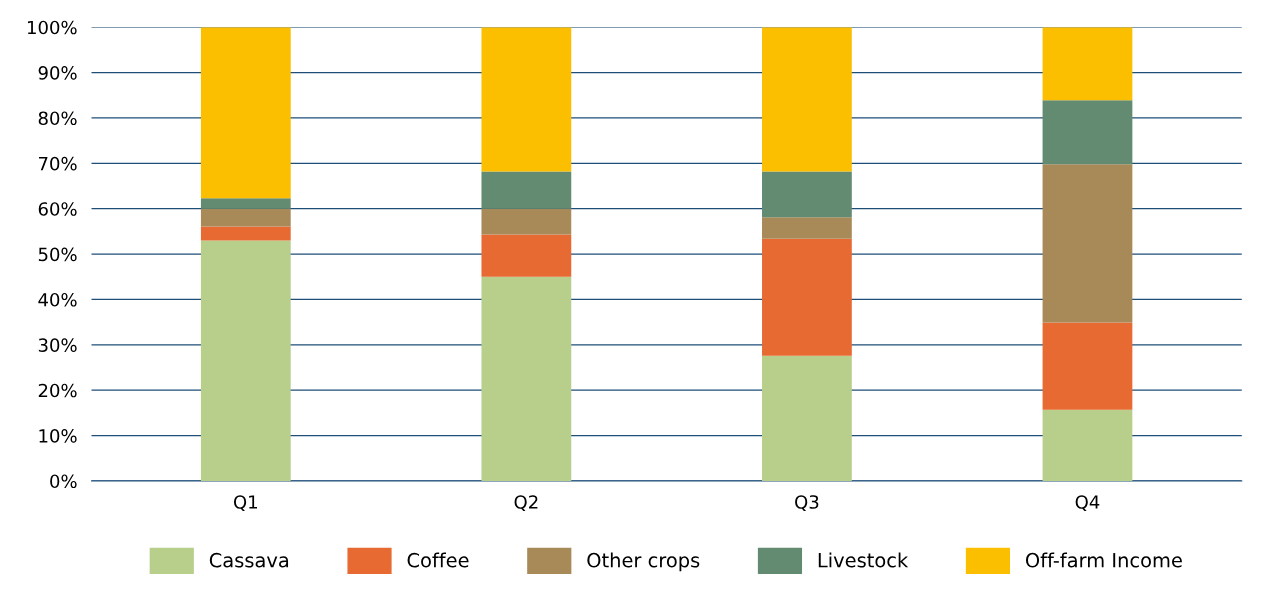 This screenshot has width=1271, height=605. I want to click on legend-label: Off-farm Income, so click(1103, 560).